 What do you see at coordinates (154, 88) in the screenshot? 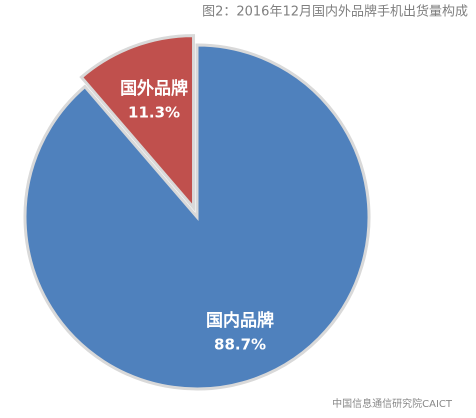
I see `slice-label: 国外品牌` at bounding box center [154, 88].